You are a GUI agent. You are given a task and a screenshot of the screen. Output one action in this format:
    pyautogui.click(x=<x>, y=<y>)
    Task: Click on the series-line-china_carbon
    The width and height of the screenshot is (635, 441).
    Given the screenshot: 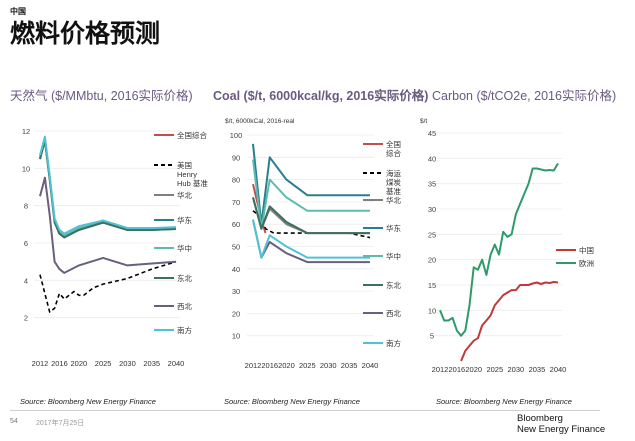 What is the action you would take?
    pyautogui.click(x=509, y=321)
    